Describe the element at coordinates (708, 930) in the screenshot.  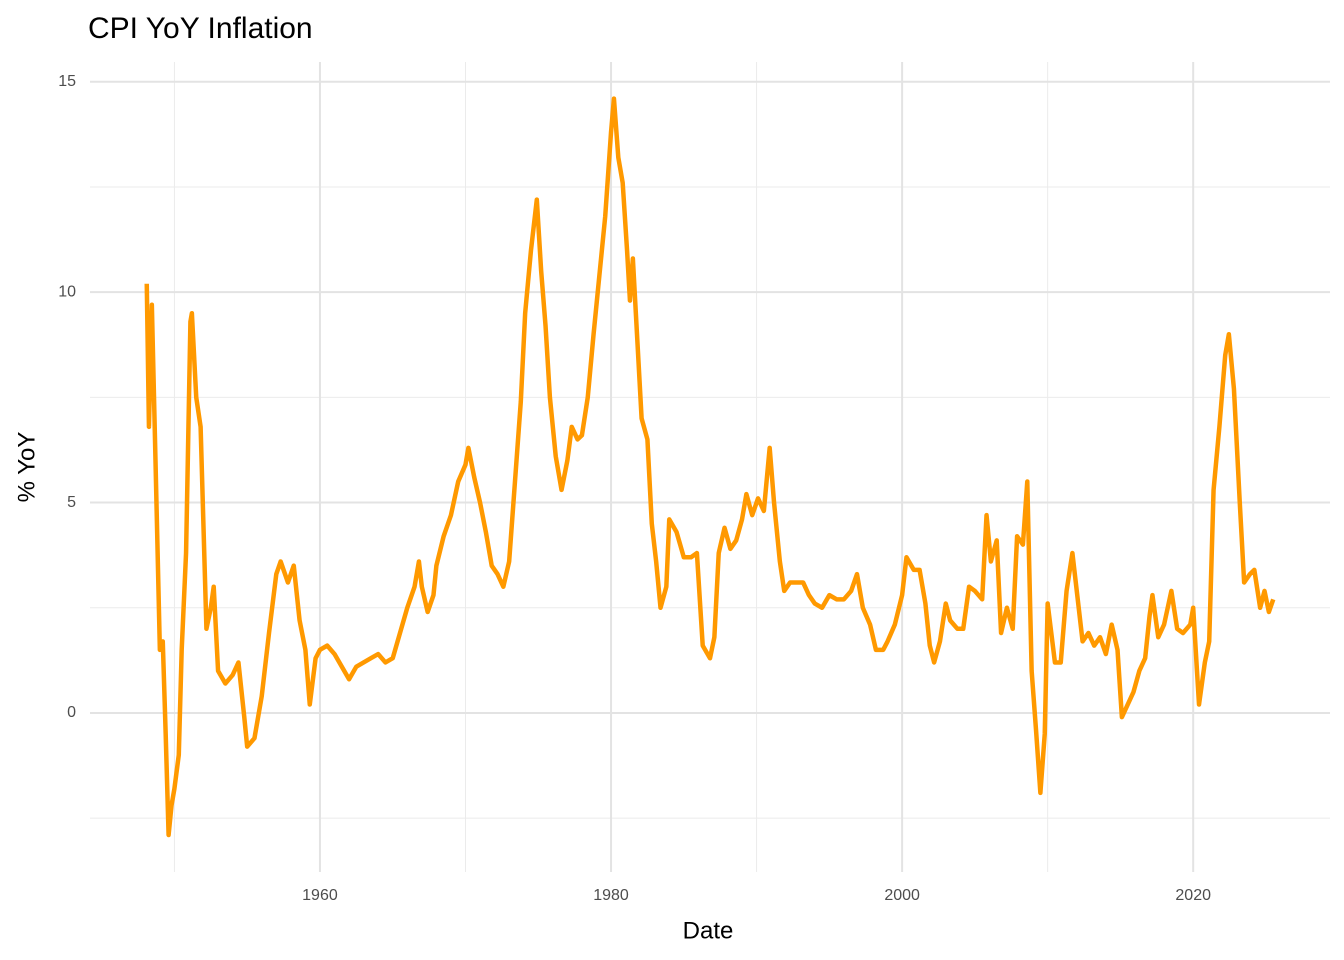
I see `x-axis-title: Date` at that location.